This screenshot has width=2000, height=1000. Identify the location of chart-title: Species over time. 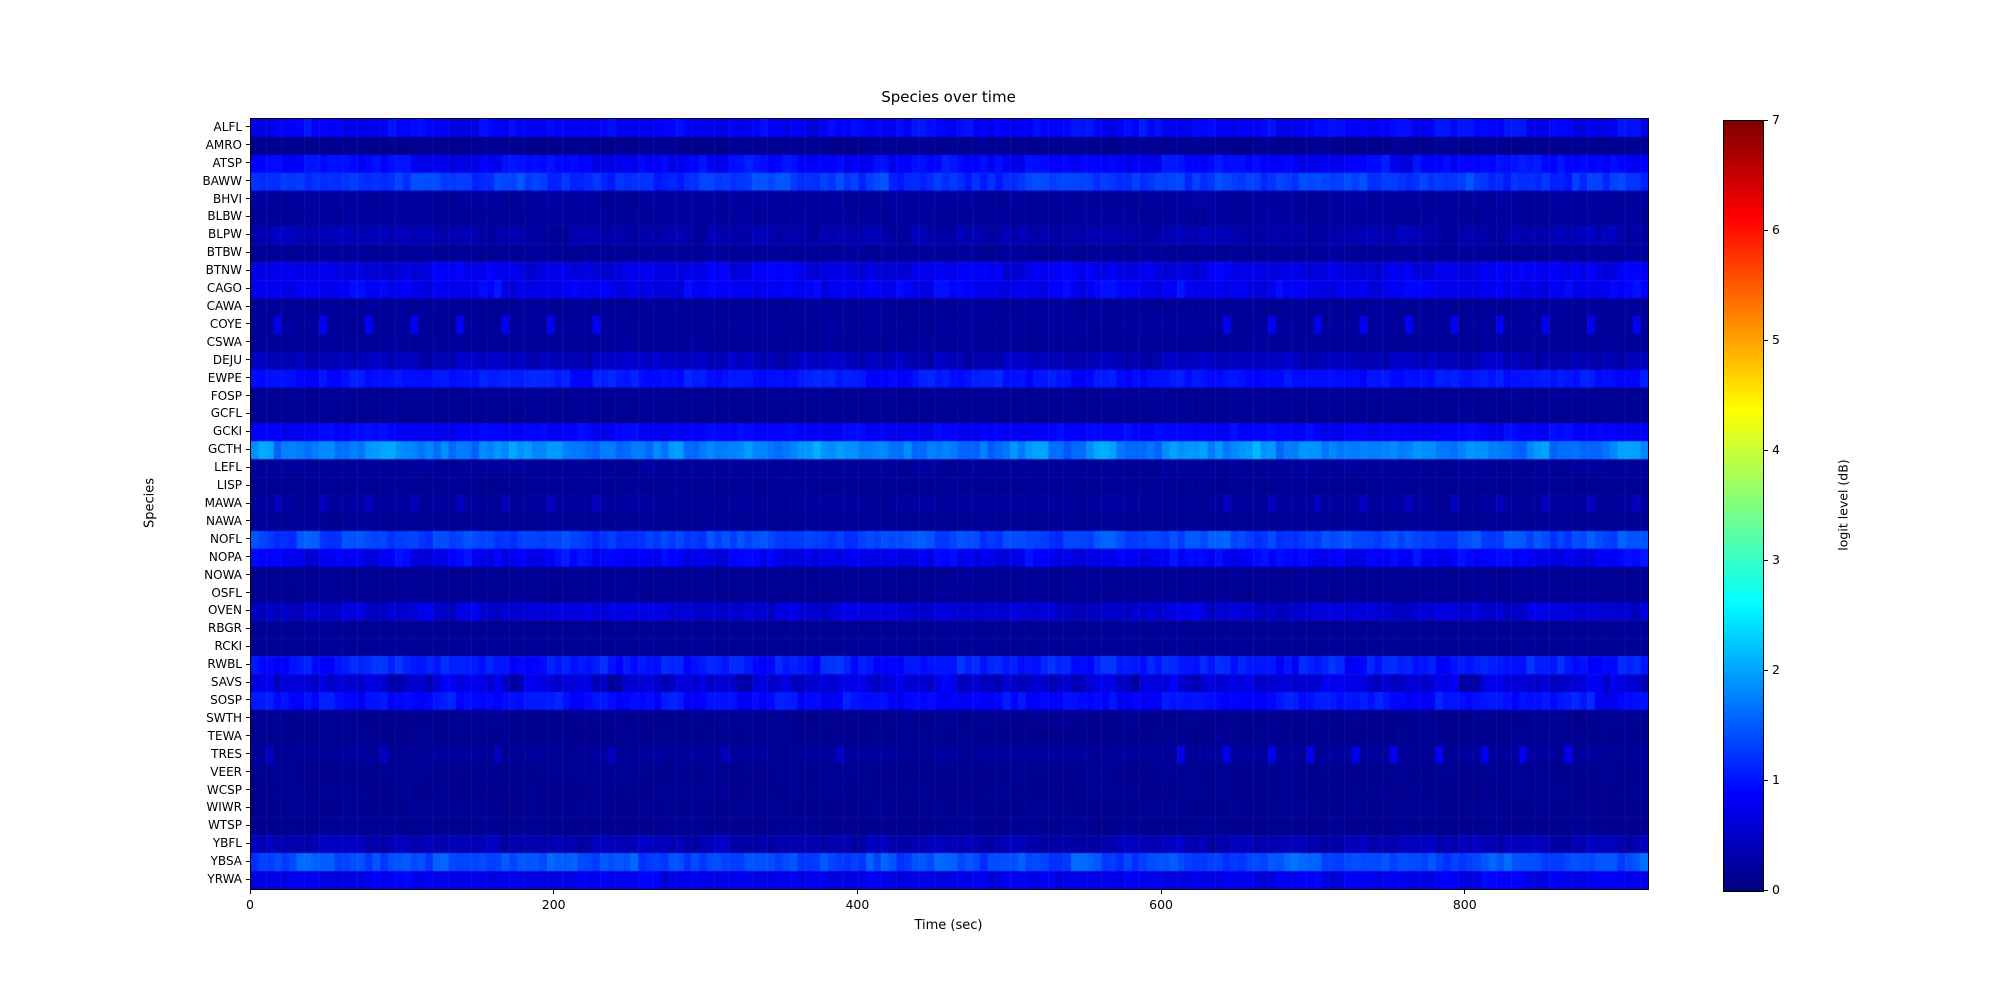
(948, 97).